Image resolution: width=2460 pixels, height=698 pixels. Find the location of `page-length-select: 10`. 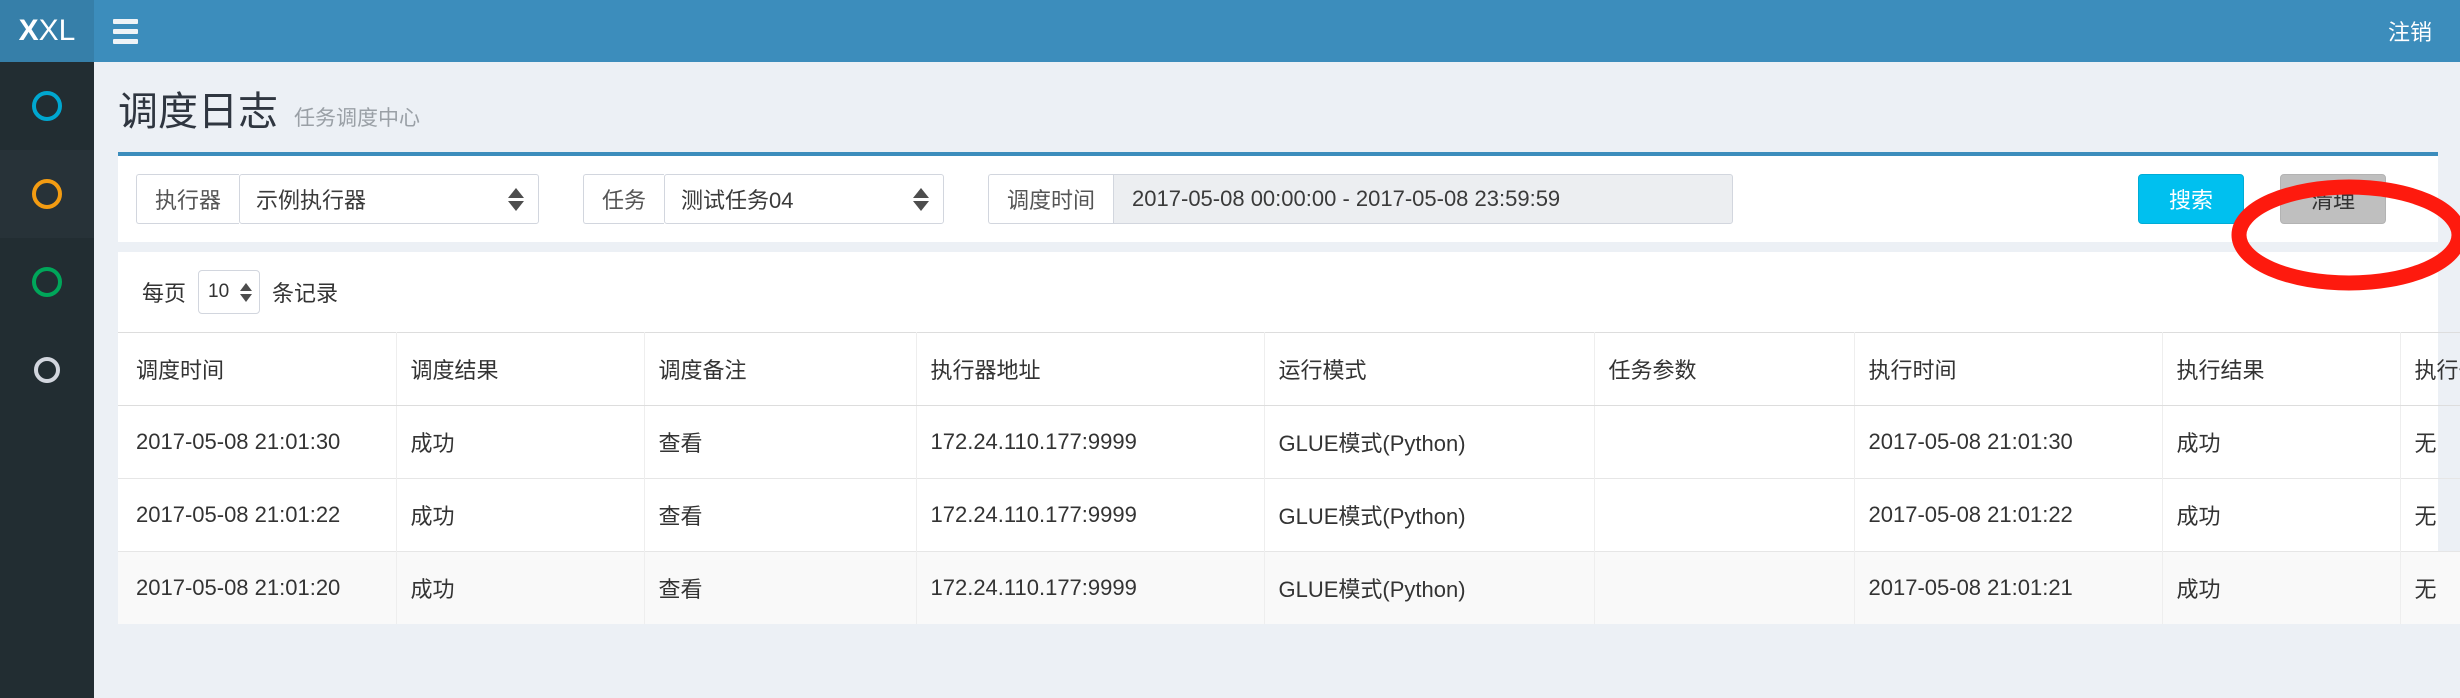

page-length-select: 10 is located at coordinates (229, 292).